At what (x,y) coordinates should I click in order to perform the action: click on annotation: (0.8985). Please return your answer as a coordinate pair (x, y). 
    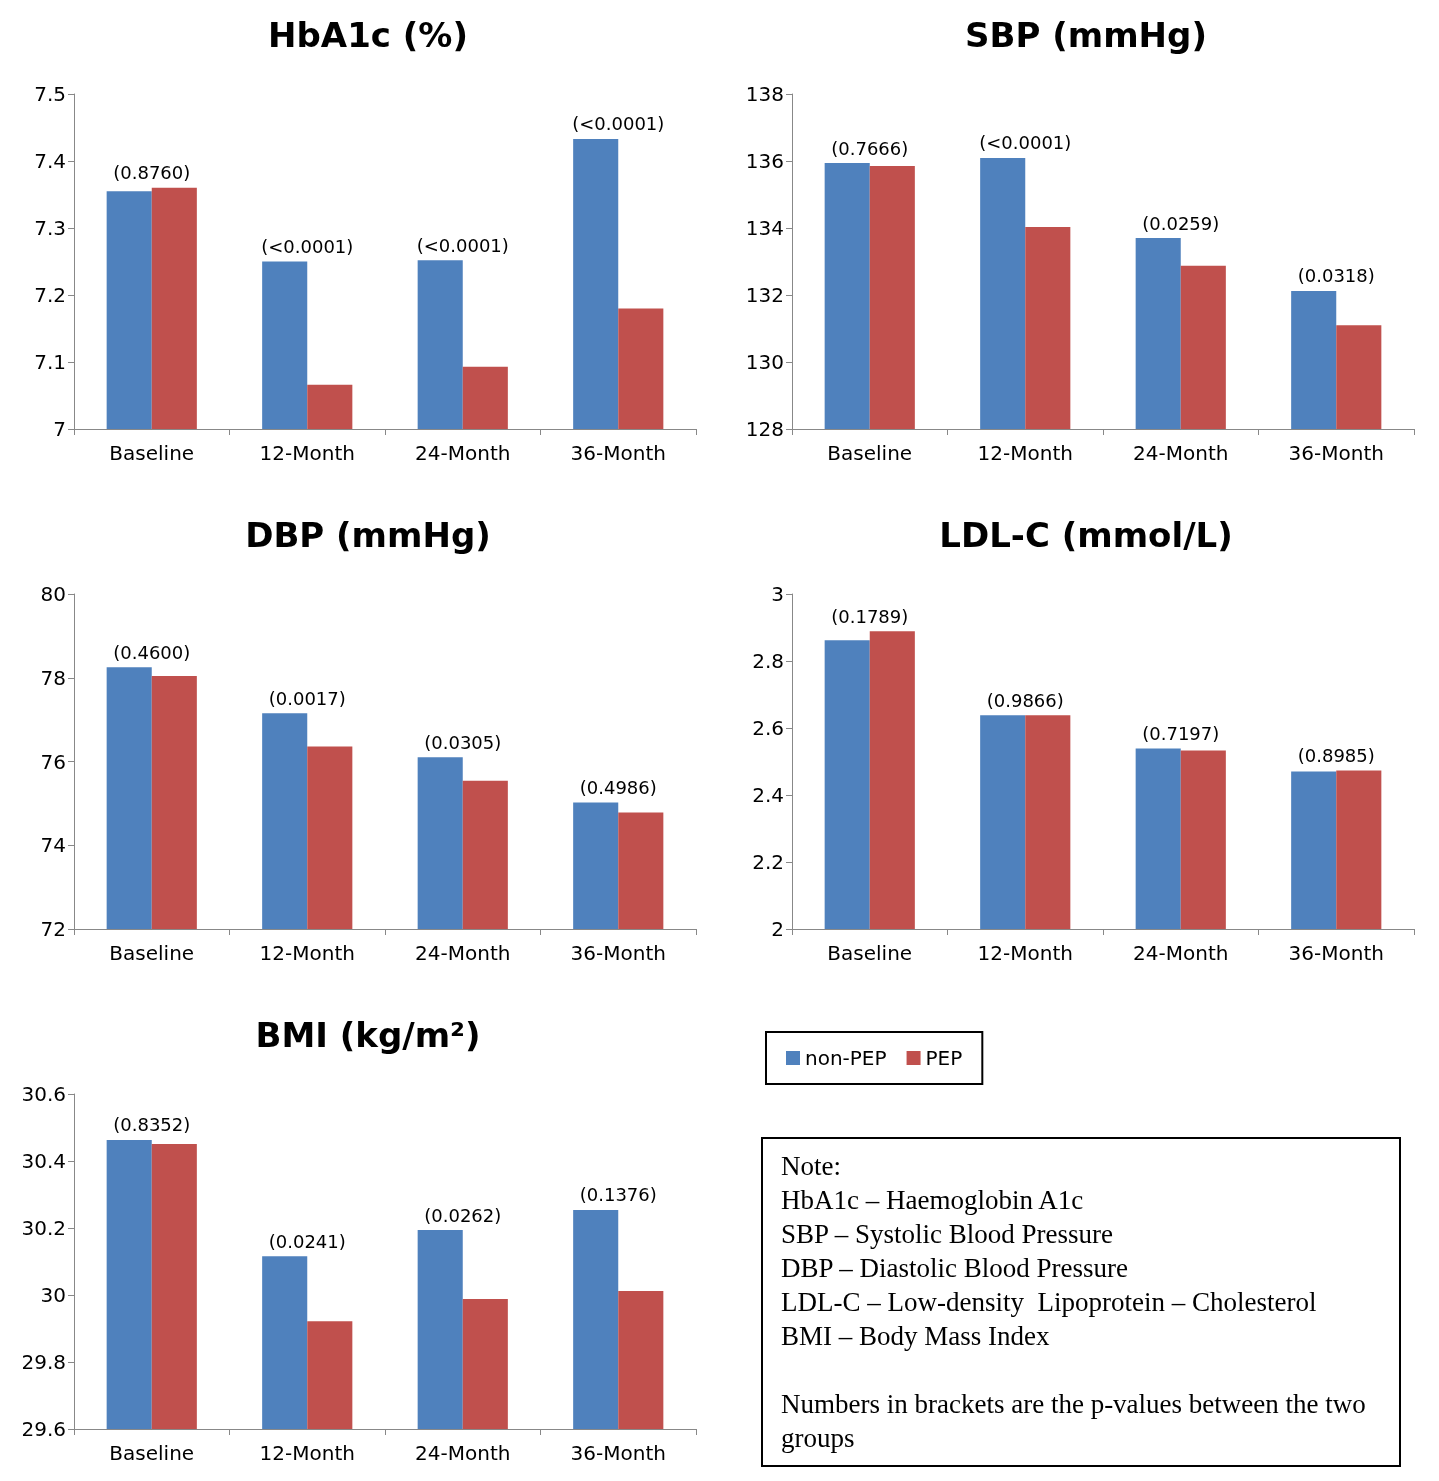
    Looking at the image, I should click on (1336, 756).